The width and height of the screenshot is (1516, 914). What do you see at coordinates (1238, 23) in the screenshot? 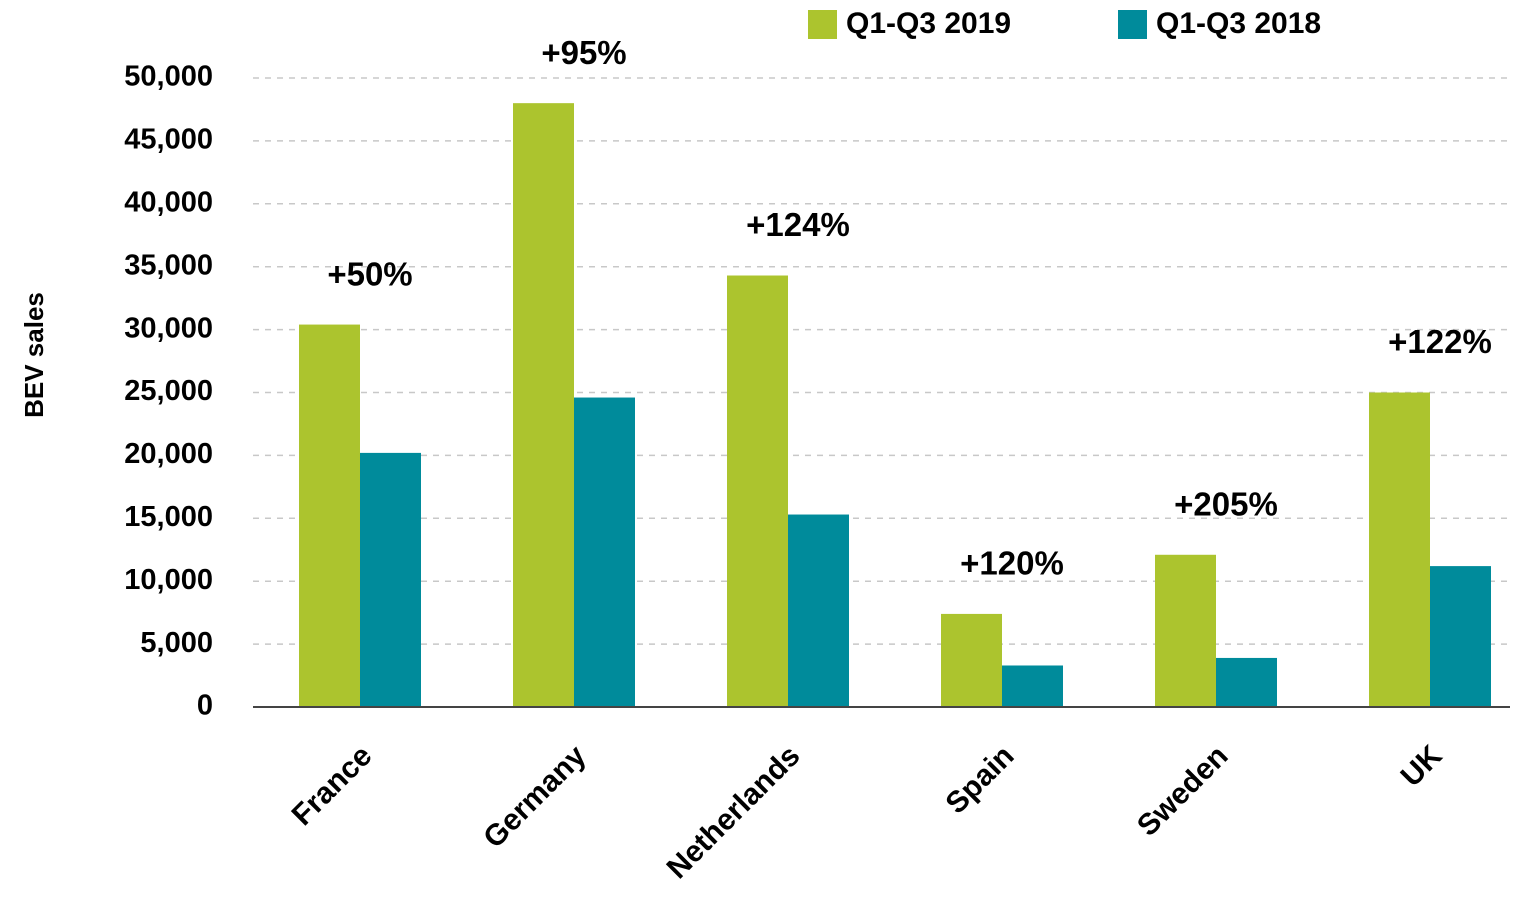
I see `legend-label: Q1-Q3 2018` at bounding box center [1238, 23].